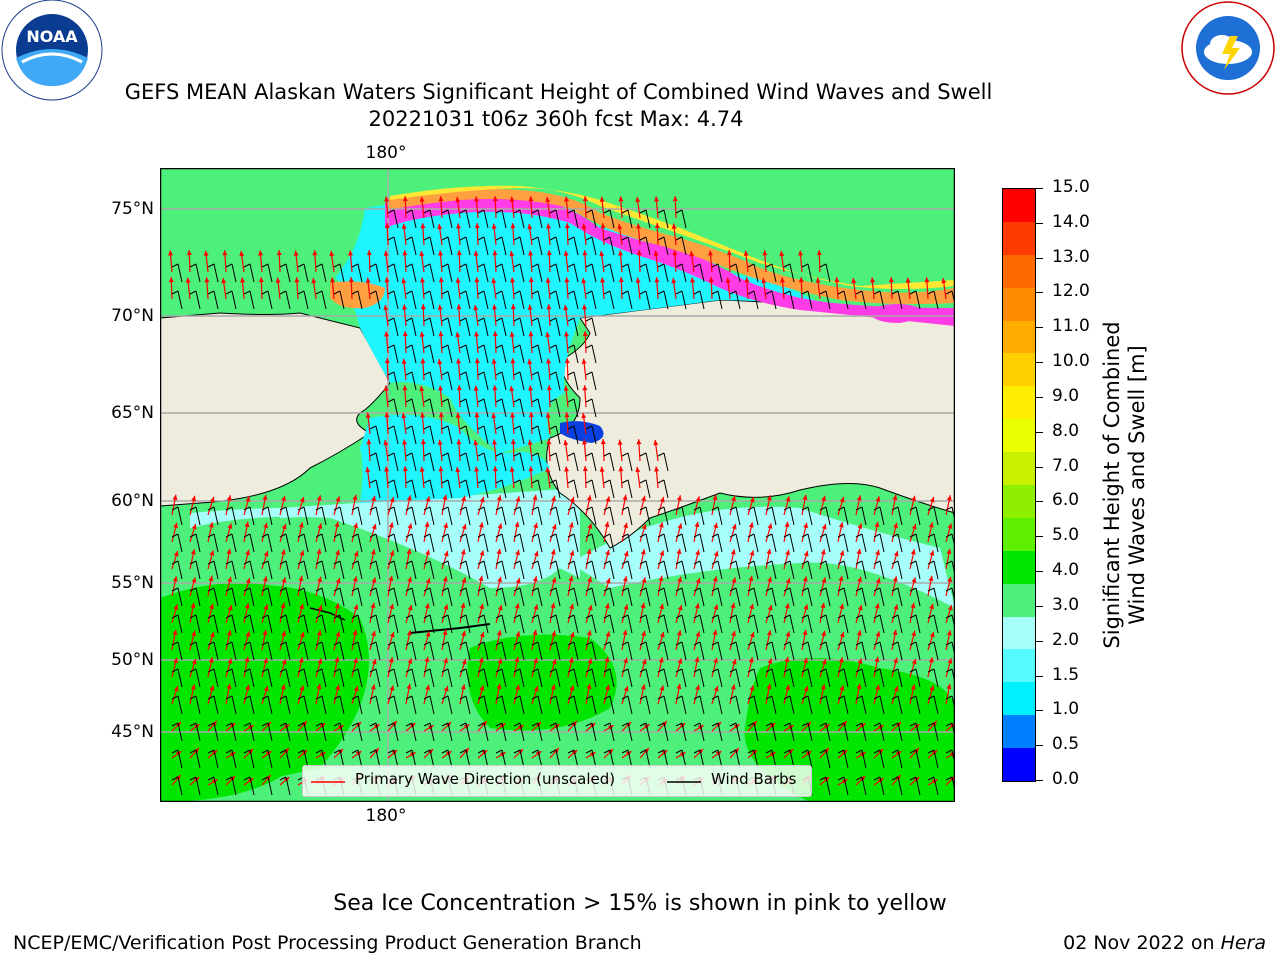  Describe the element at coordinates (357, 295) in the screenshot. I see `sea-ice-wrangel` at that location.